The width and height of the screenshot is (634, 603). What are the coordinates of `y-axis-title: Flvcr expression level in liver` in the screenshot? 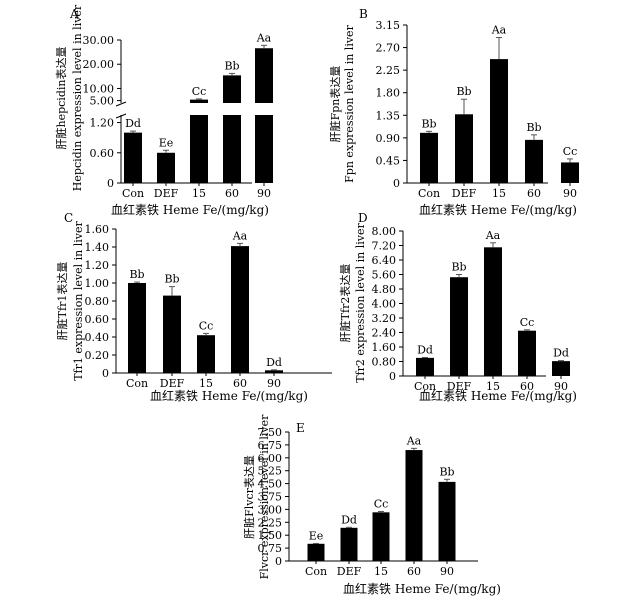 It's located at (264, 496).